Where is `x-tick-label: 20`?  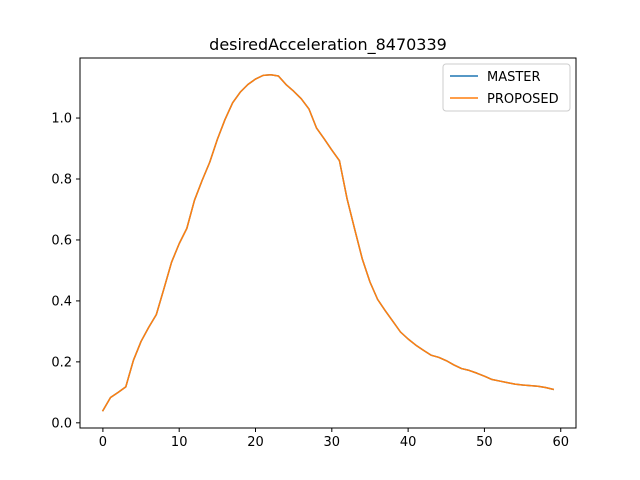
x-tick-label: 20 is located at coordinates (255, 442).